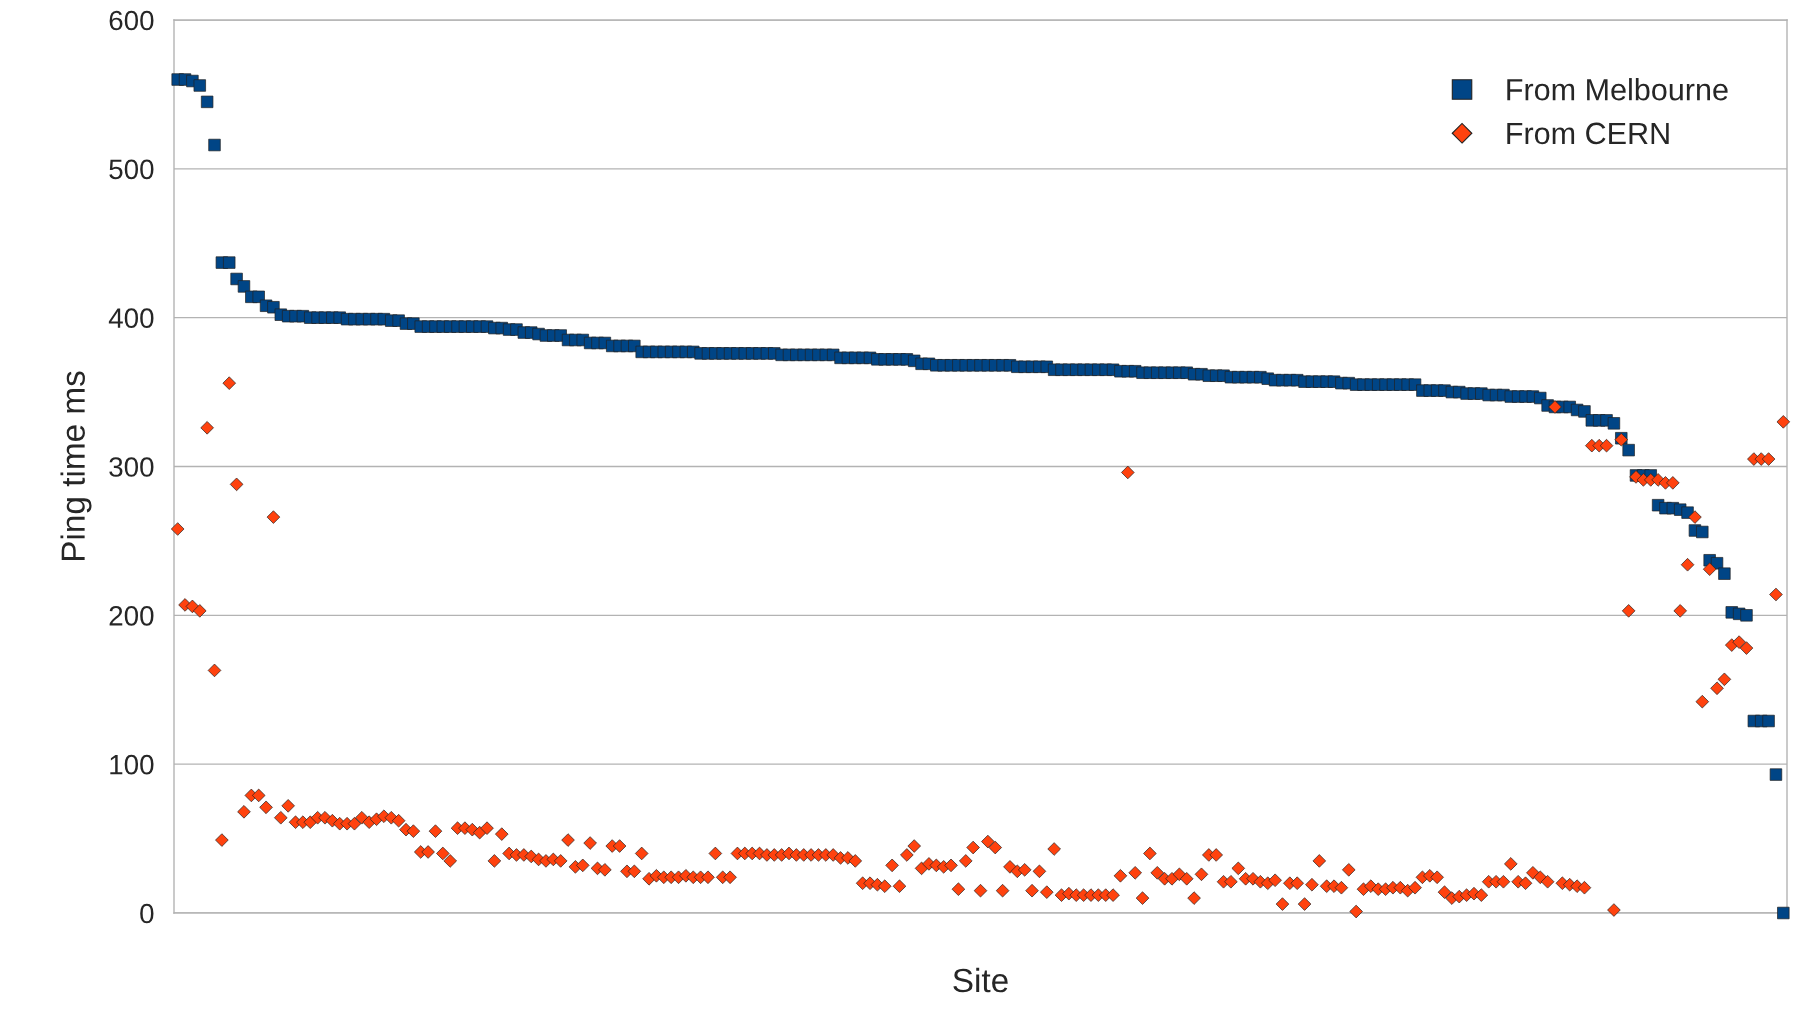 The image size is (1794, 1009). What do you see at coordinates (131, 318) in the screenshot?
I see `y-tick-label: 400` at bounding box center [131, 318].